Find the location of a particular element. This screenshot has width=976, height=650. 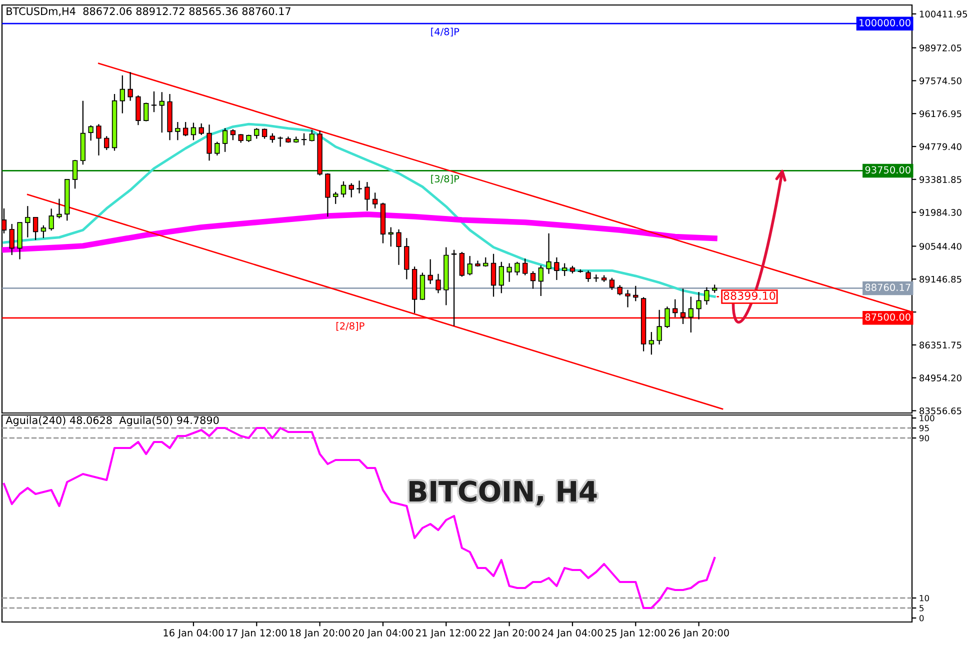

y-tick-label: 95 is located at coordinates (924, 428).